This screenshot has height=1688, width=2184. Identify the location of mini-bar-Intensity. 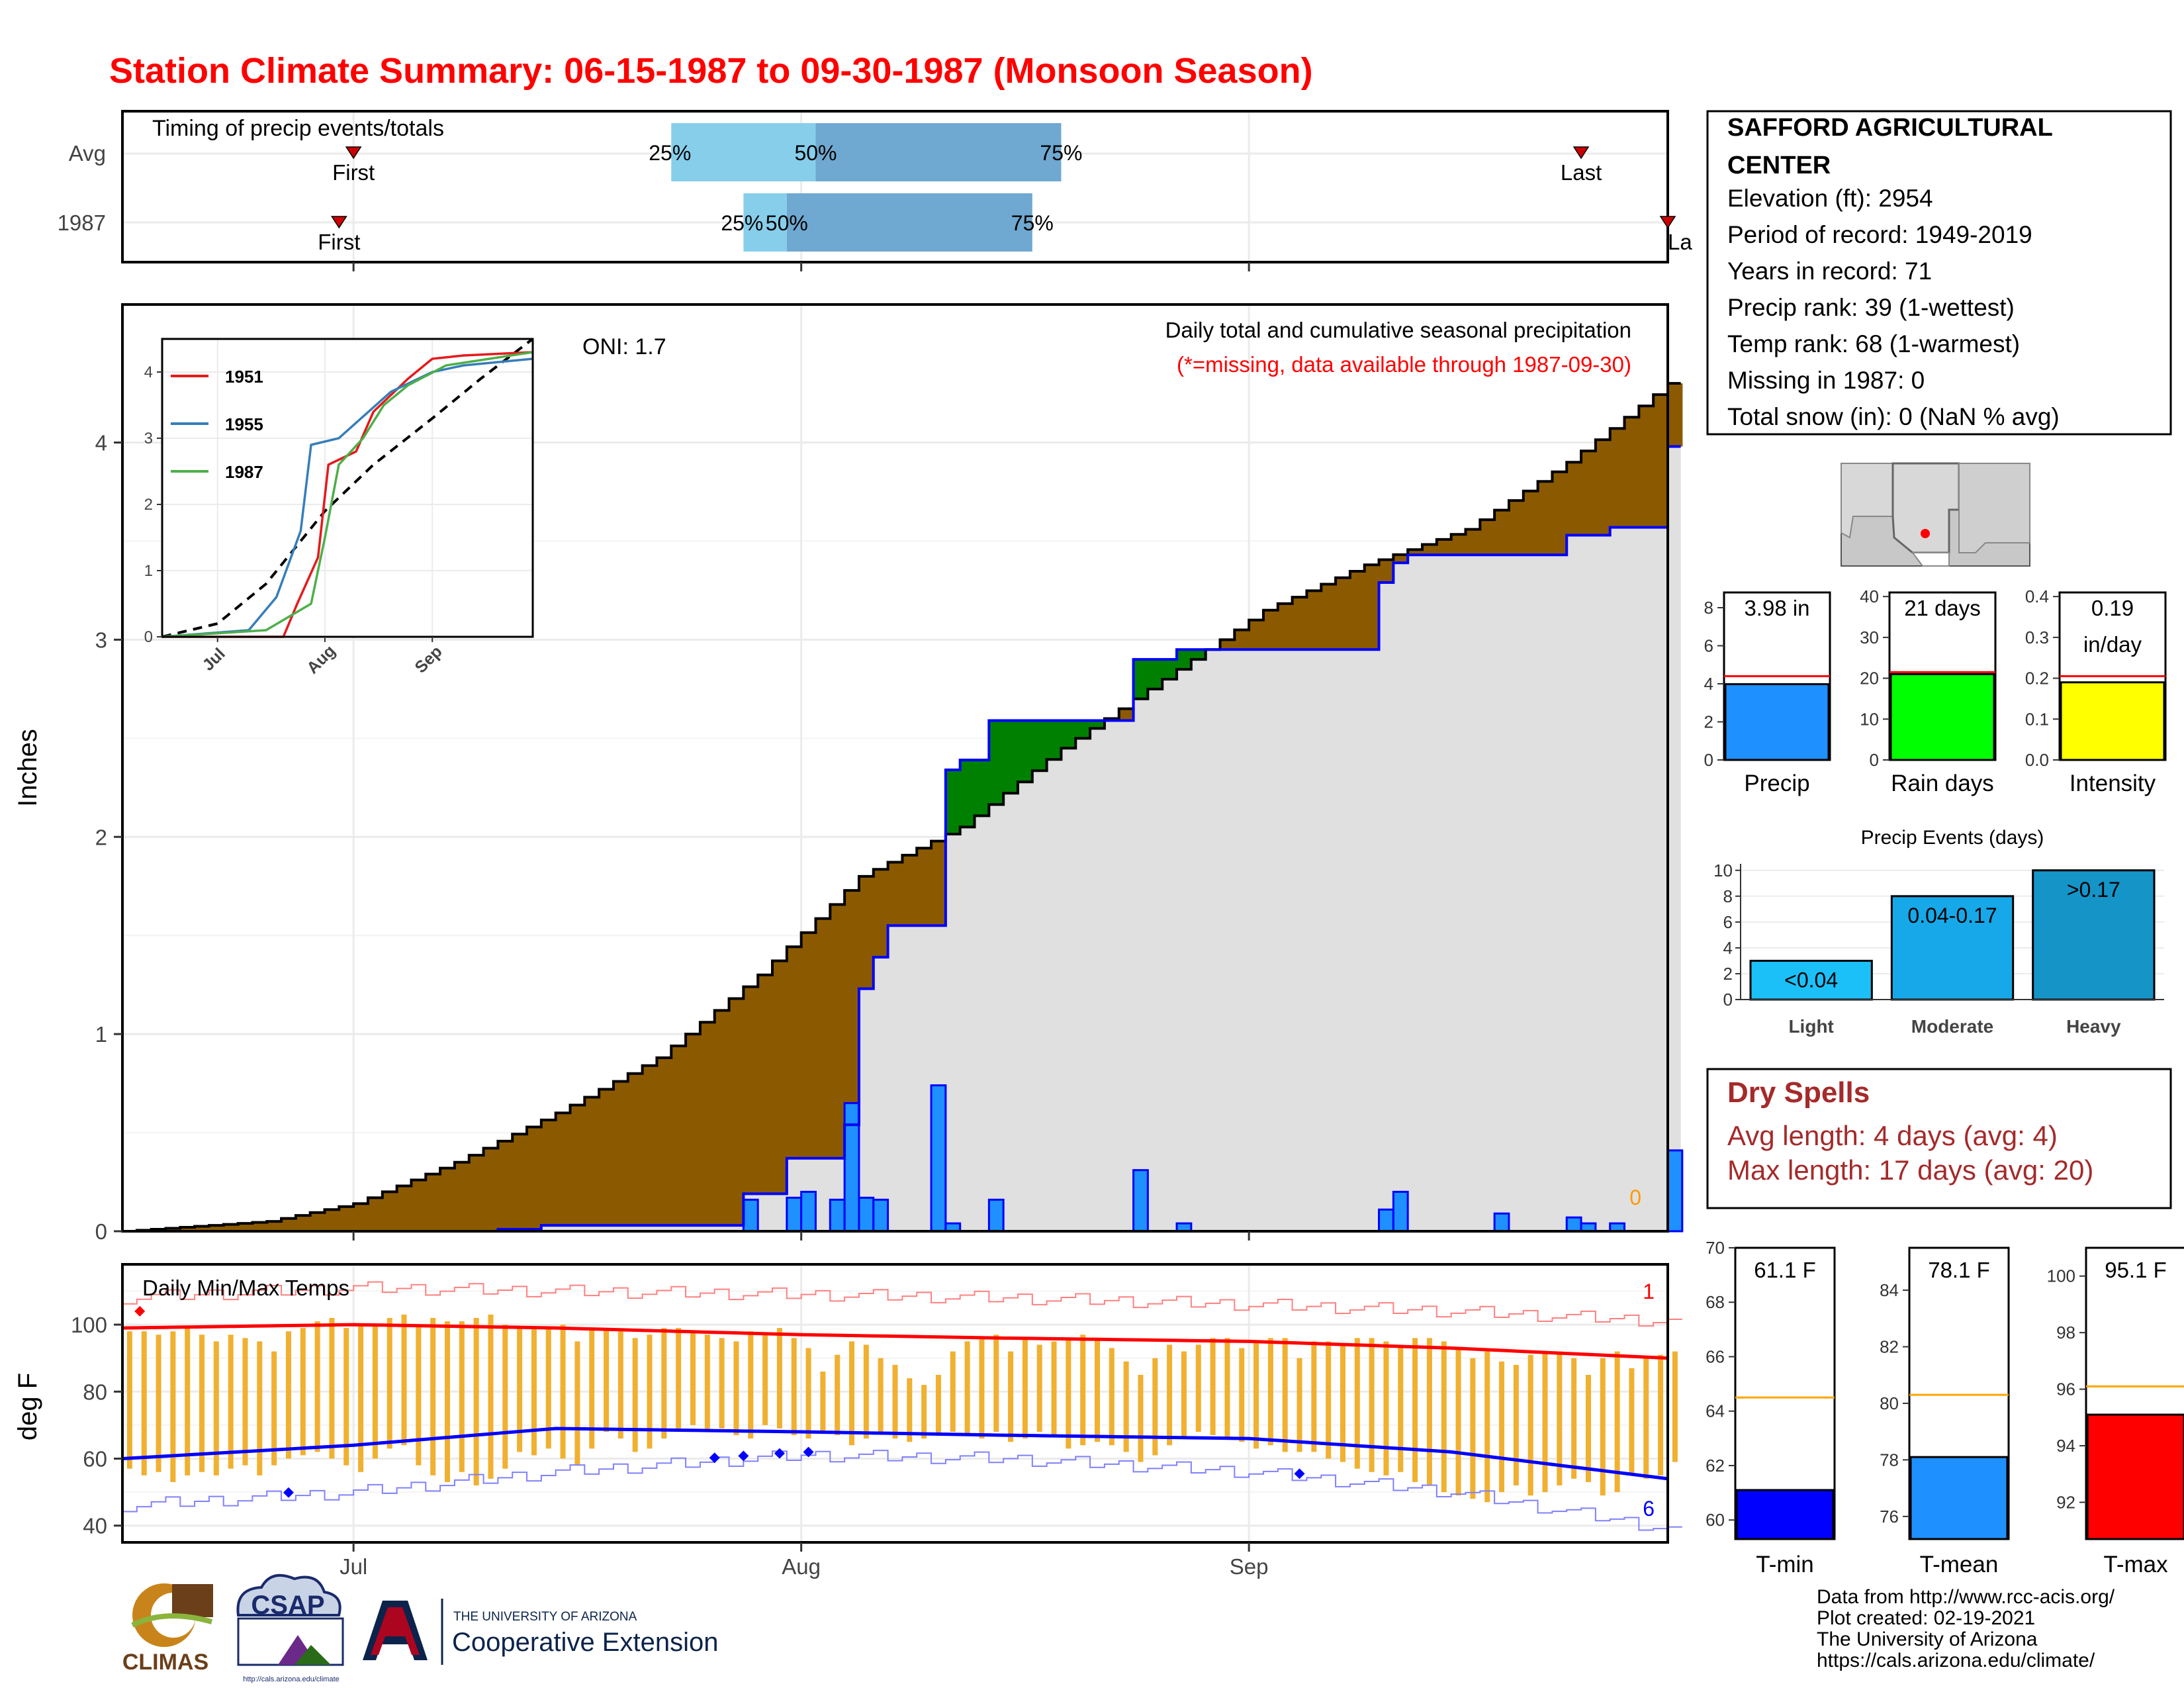
(2112, 721).